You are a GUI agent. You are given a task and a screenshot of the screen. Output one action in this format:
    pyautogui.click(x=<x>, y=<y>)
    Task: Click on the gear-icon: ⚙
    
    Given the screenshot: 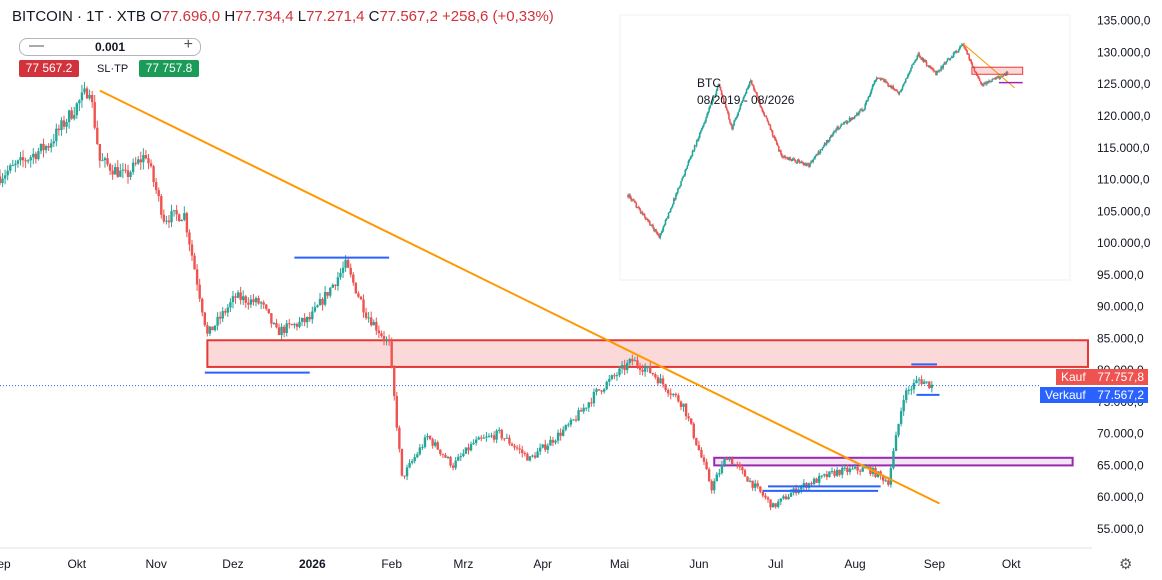 What is the action you would take?
    pyautogui.click(x=1126, y=564)
    